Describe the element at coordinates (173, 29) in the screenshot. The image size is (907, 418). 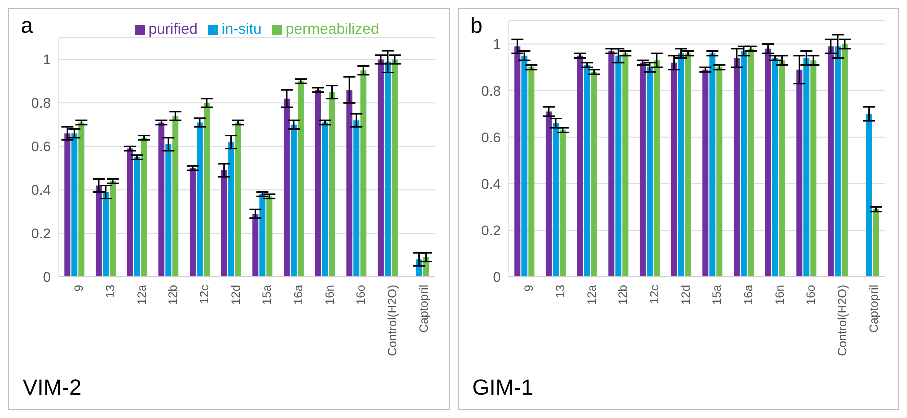
I see `legend-label: purified` at that location.